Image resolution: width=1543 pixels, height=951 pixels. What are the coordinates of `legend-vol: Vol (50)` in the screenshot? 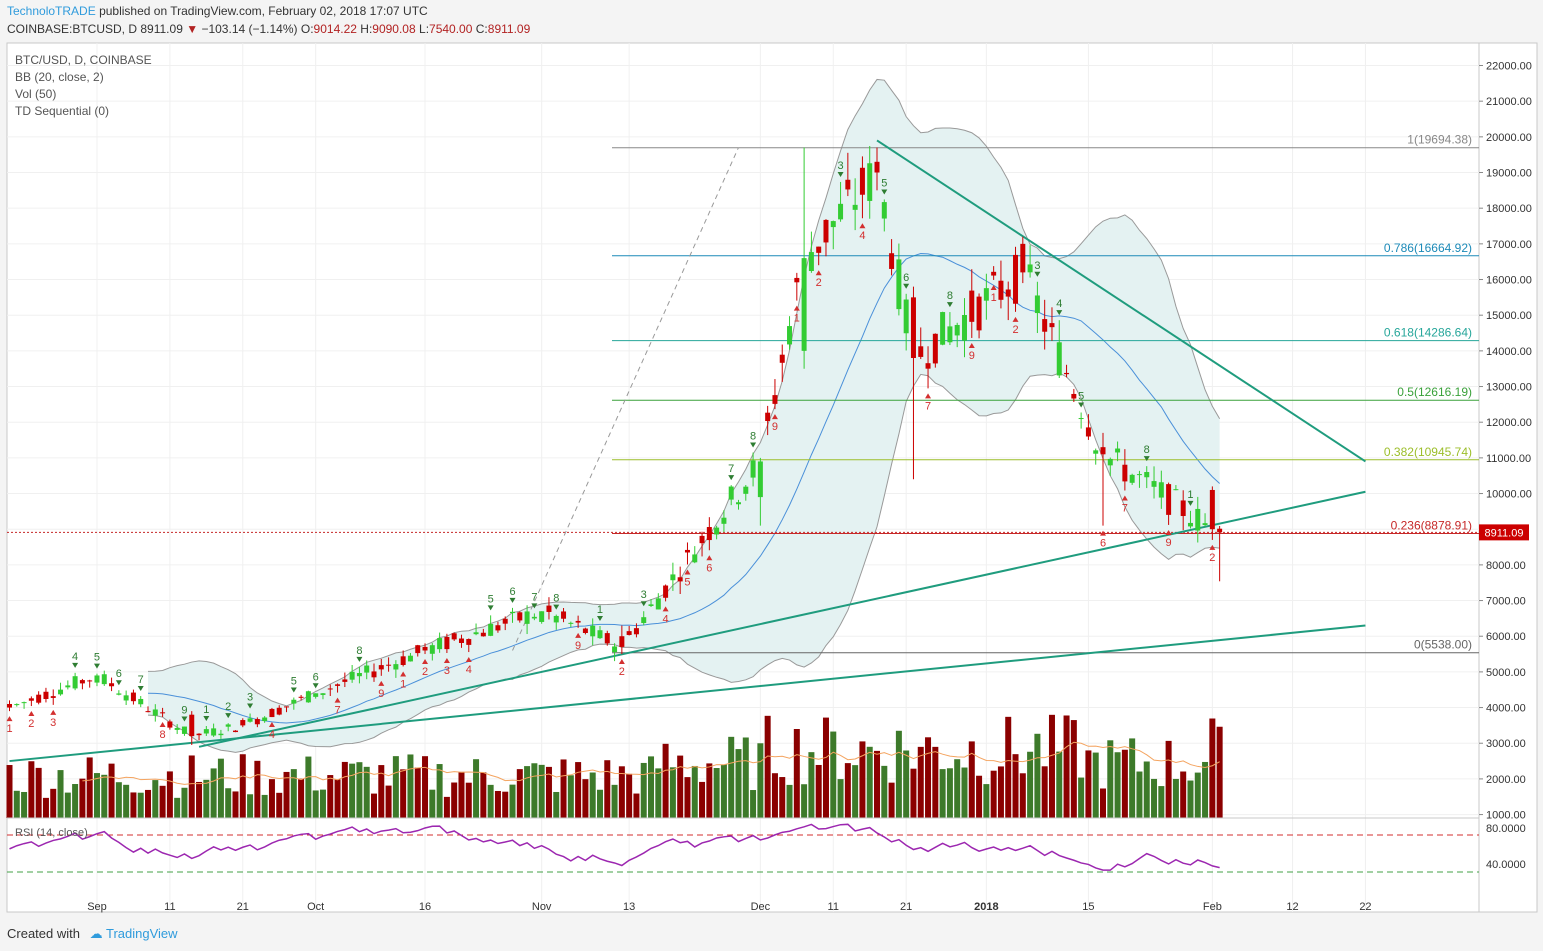 It's located at (36, 94).